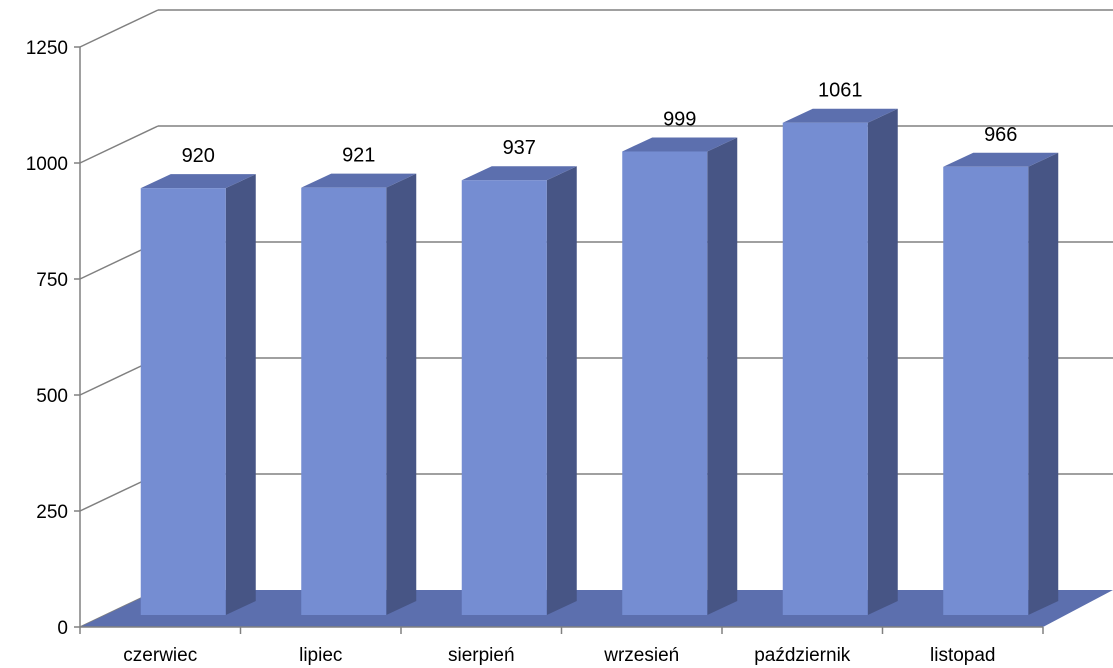  What do you see at coordinates (481, 655) in the screenshot?
I see `x-tick-label: sierpień` at bounding box center [481, 655].